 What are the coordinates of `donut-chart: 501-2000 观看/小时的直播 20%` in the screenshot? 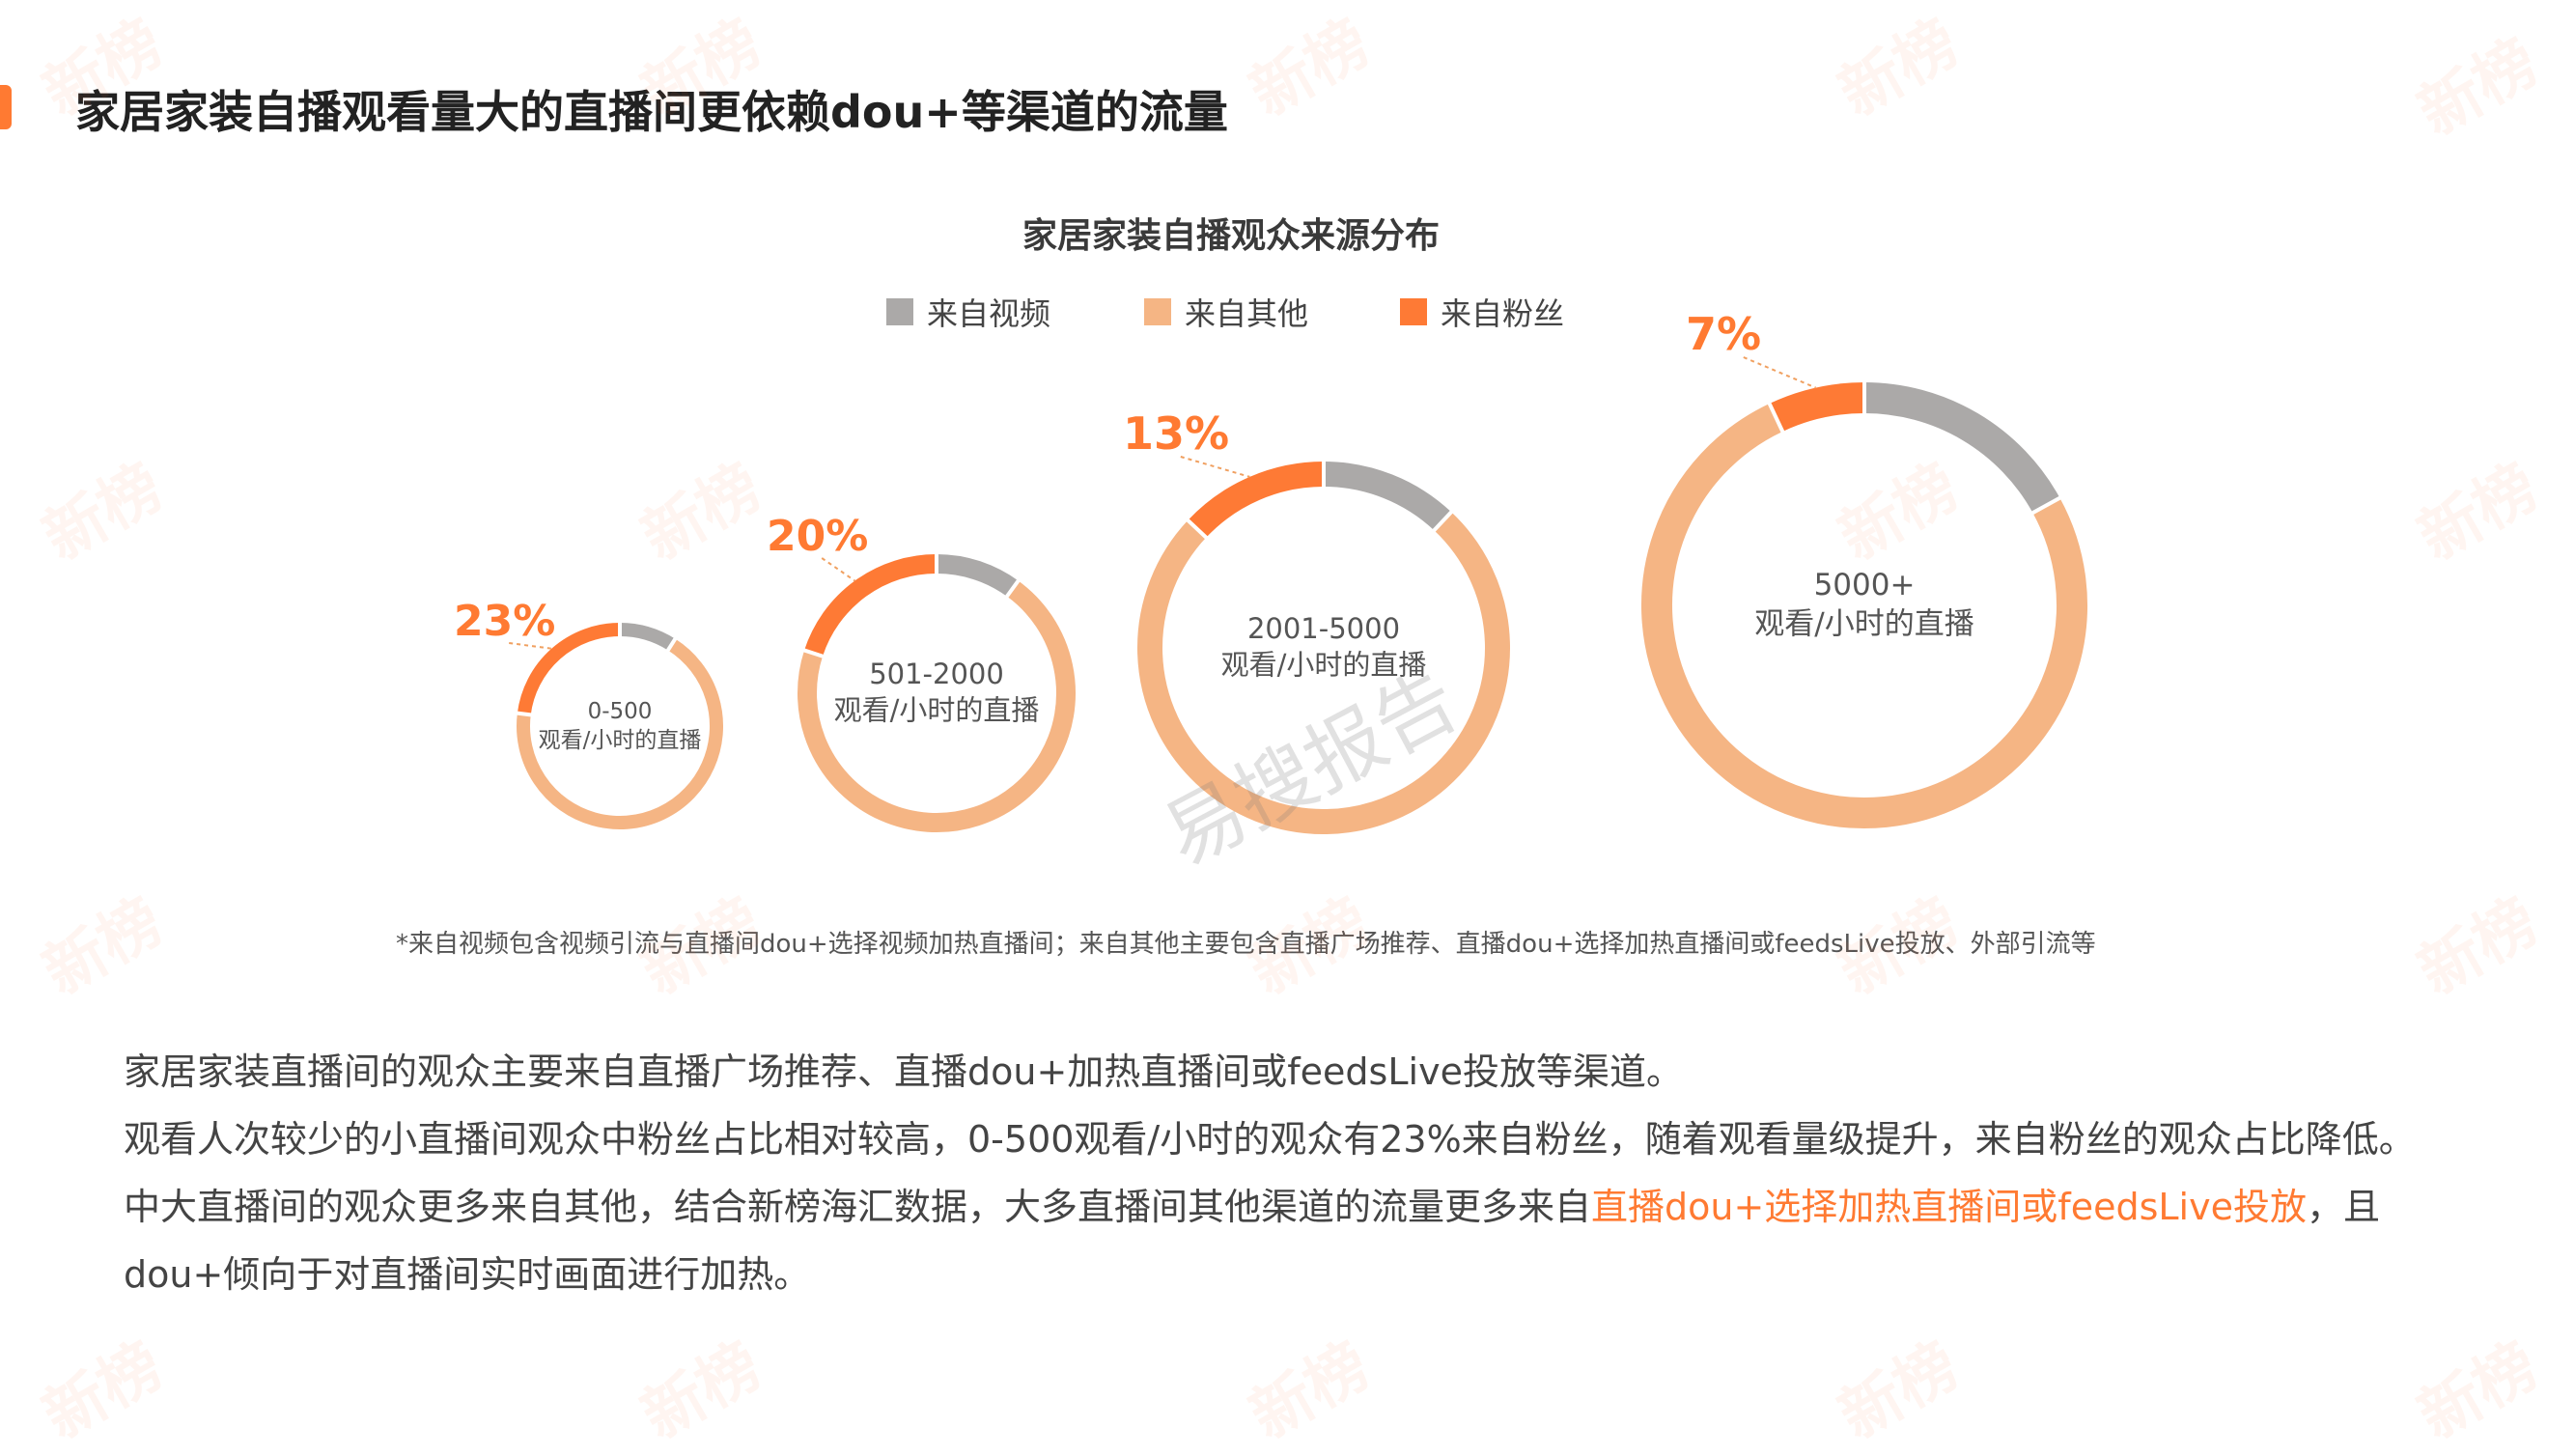 It's located at (921, 672).